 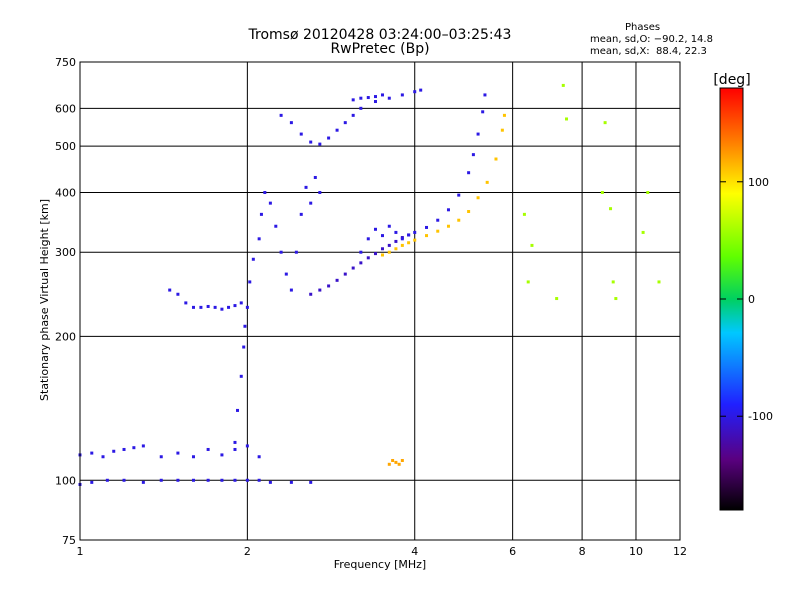 I want to click on series-stray-points, so click(x=591, y=192).